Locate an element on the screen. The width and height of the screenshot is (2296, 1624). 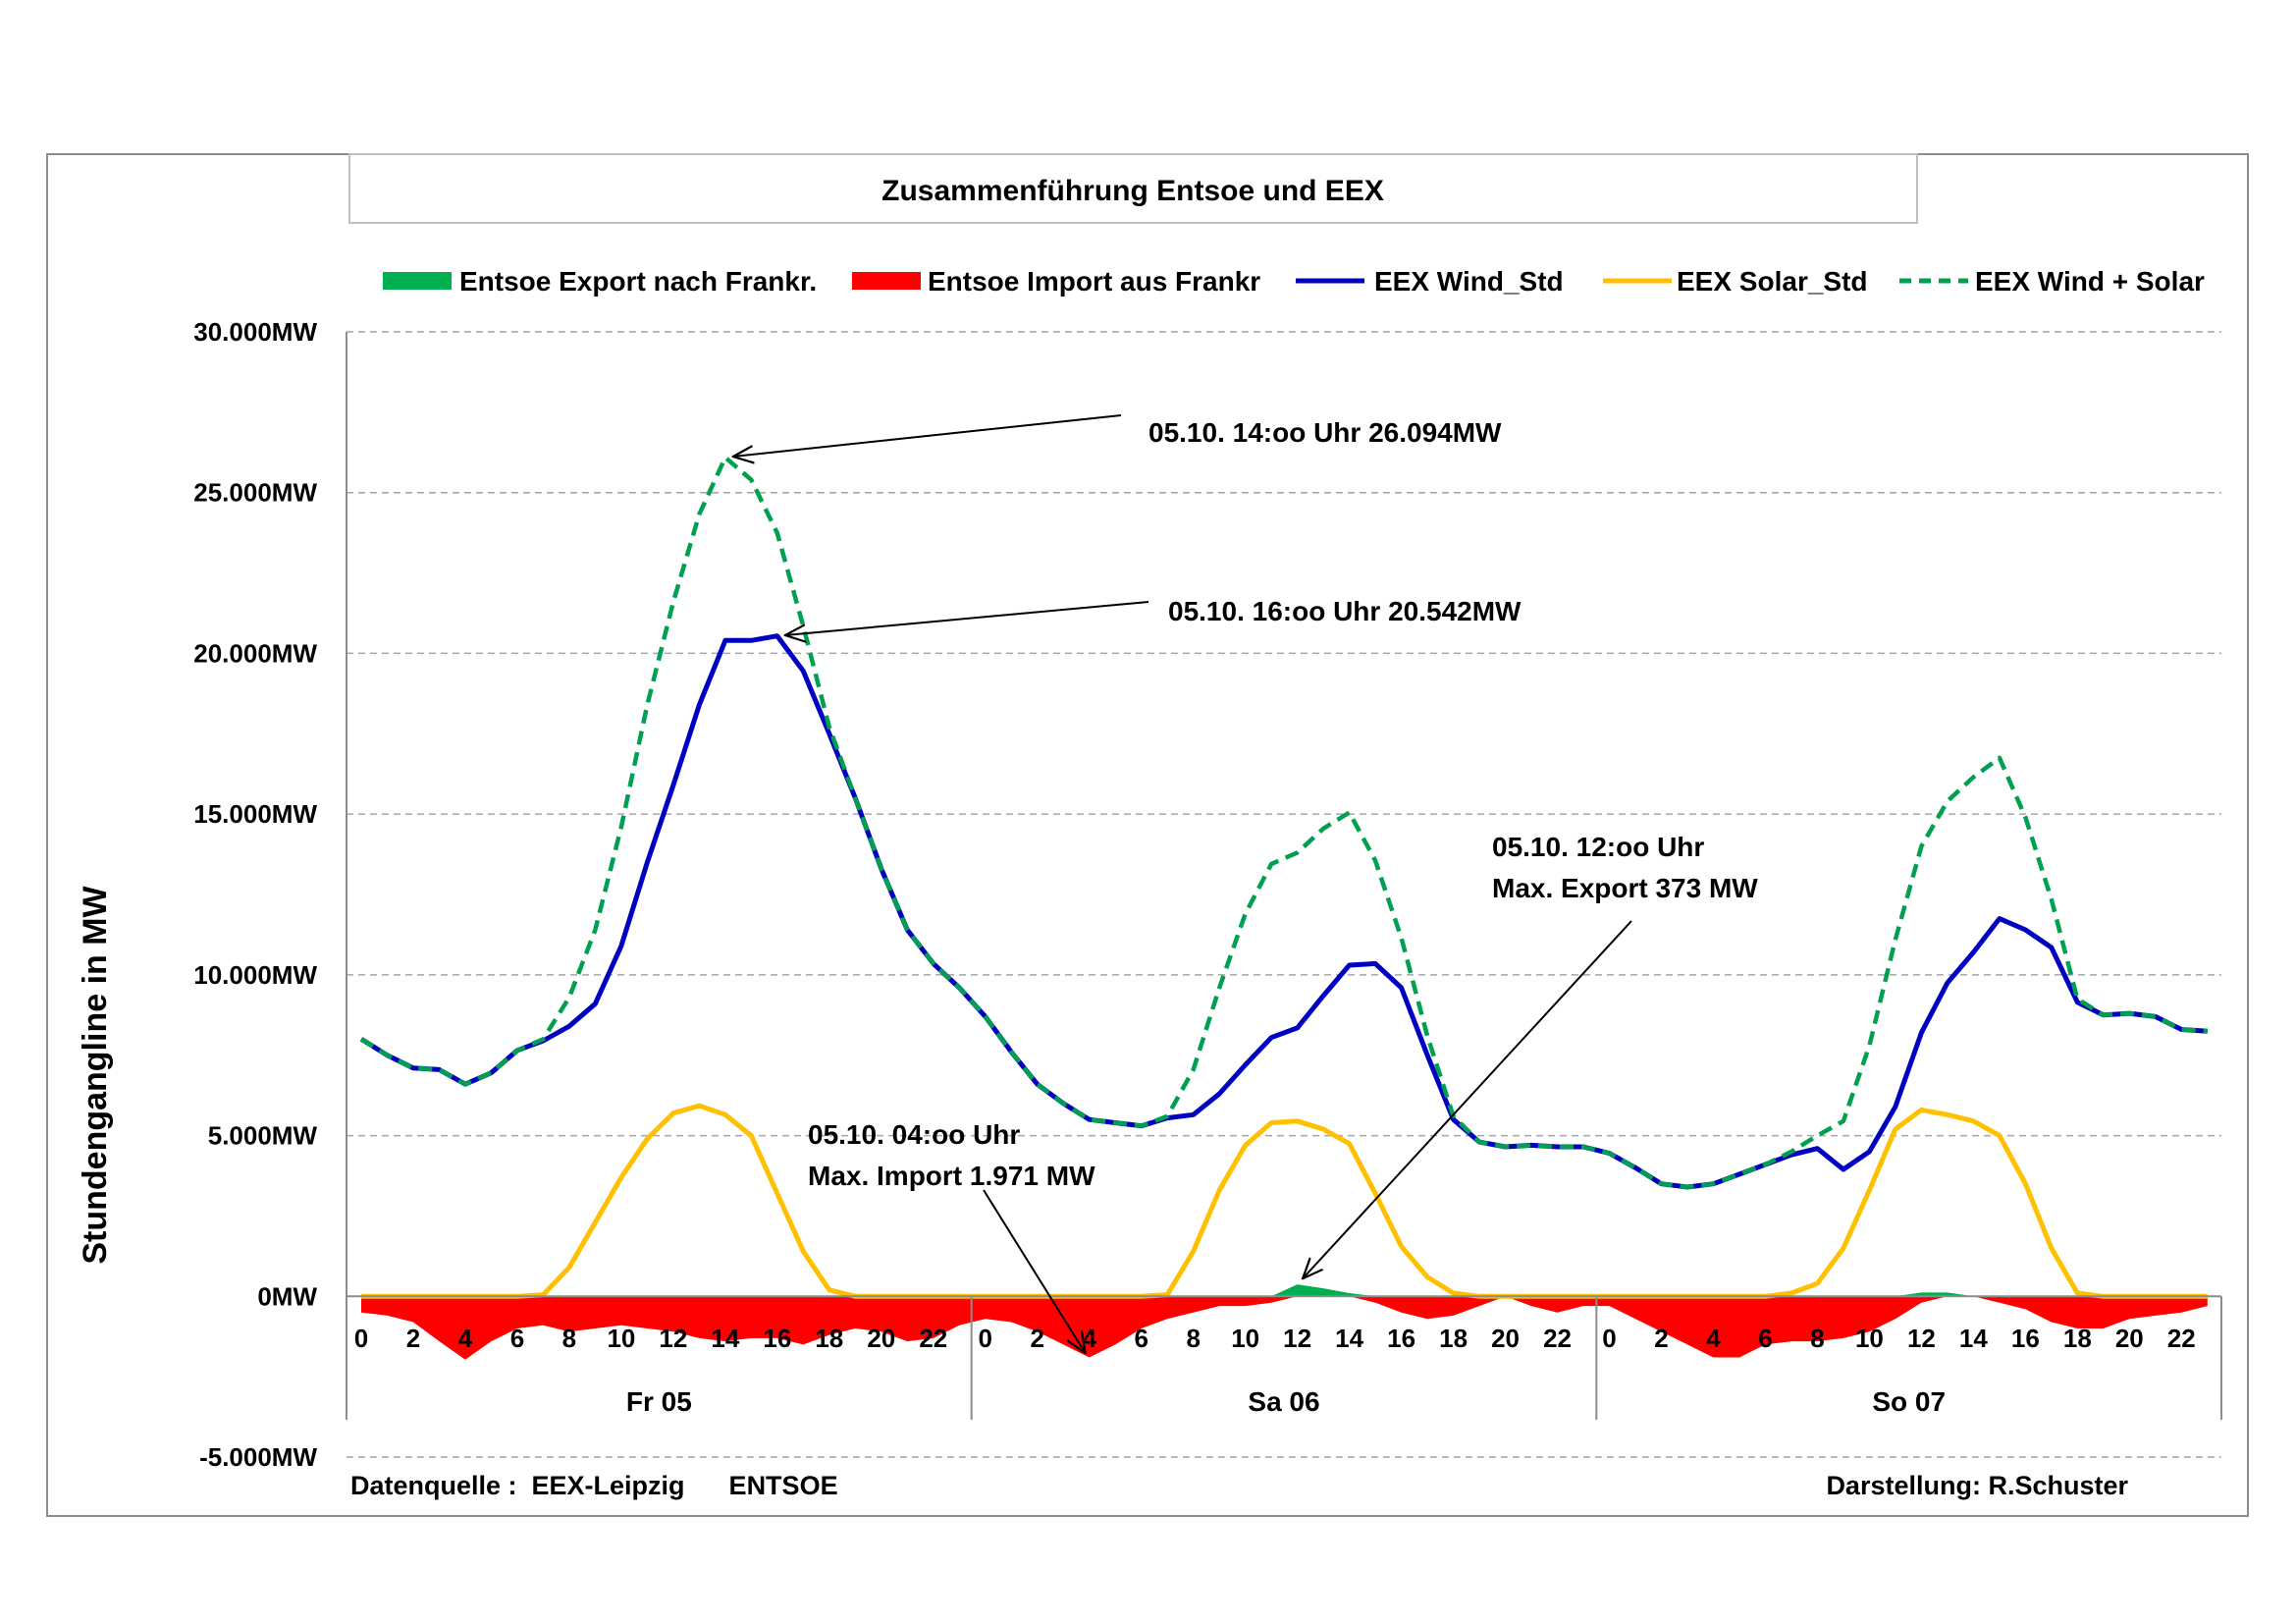
chart-title: Zusammenführung Entsoe und EEX is located at coordinates (1132, 191).